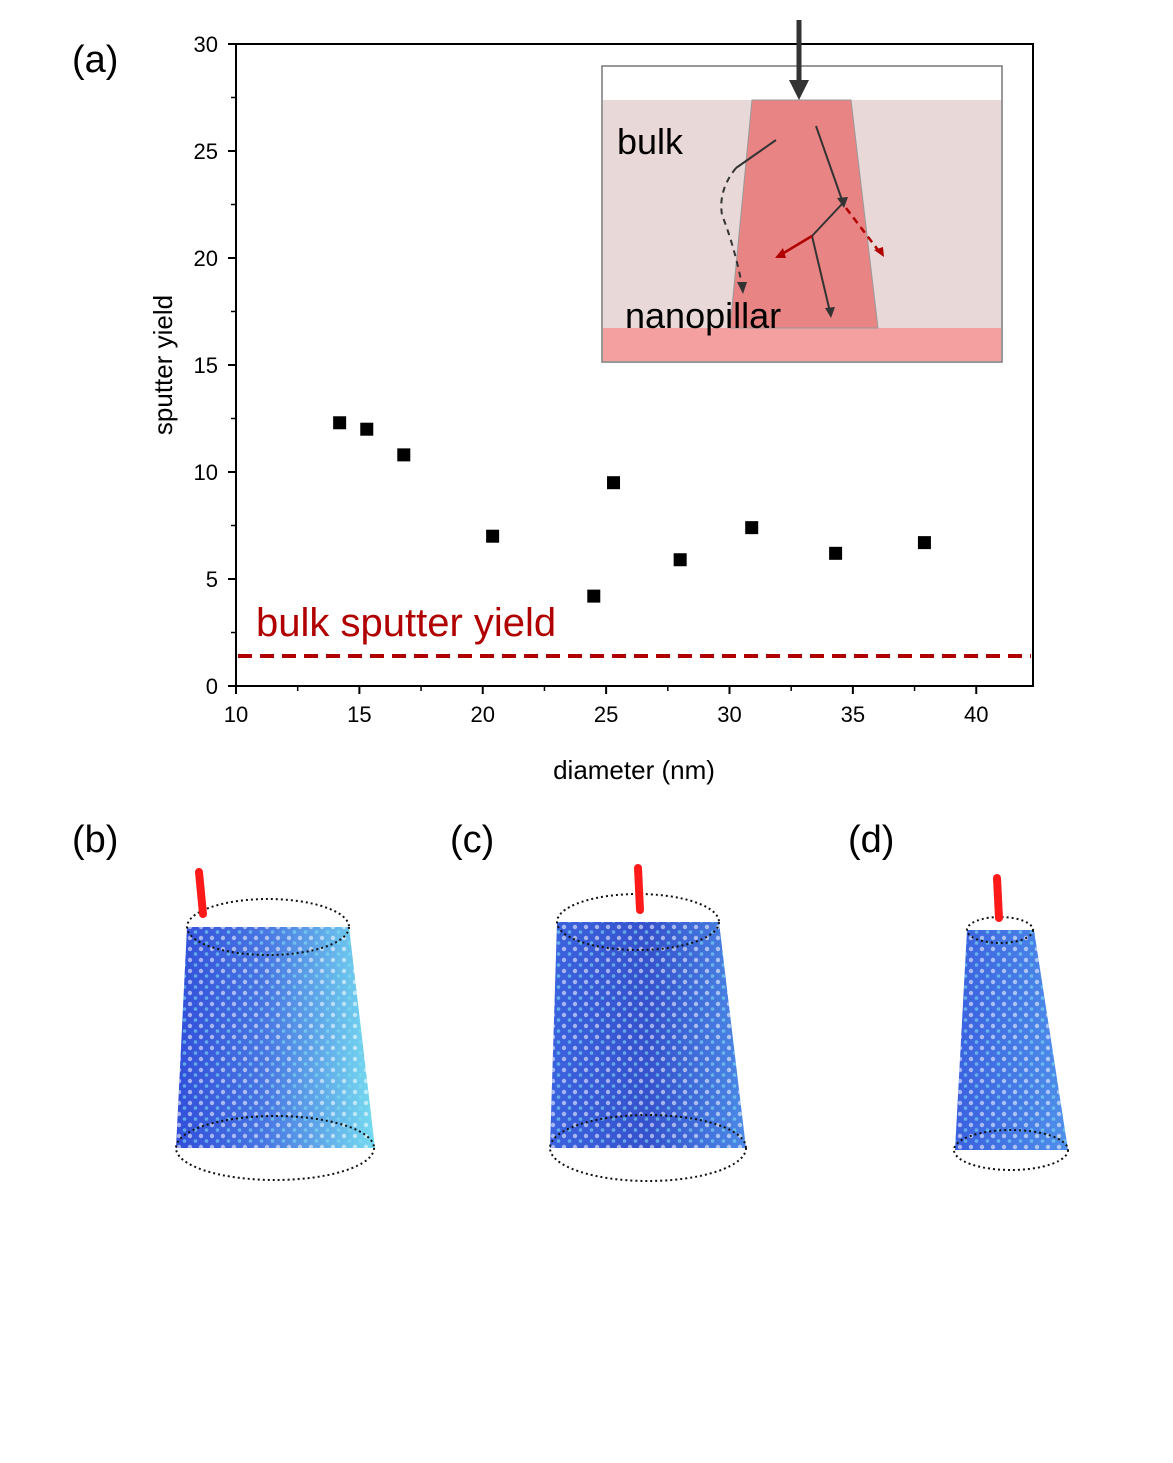 The image size is (1173, 1463). I want to click on y-tick-label: 25, so click(206, 151).